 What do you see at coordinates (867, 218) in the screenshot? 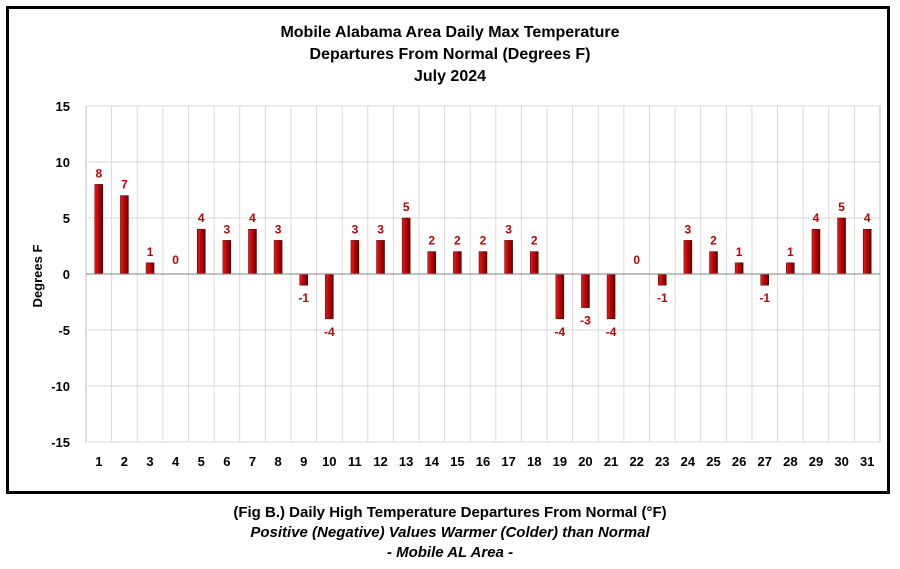
I see `data-label-day-31: 4` at bounding box center [867, 218].